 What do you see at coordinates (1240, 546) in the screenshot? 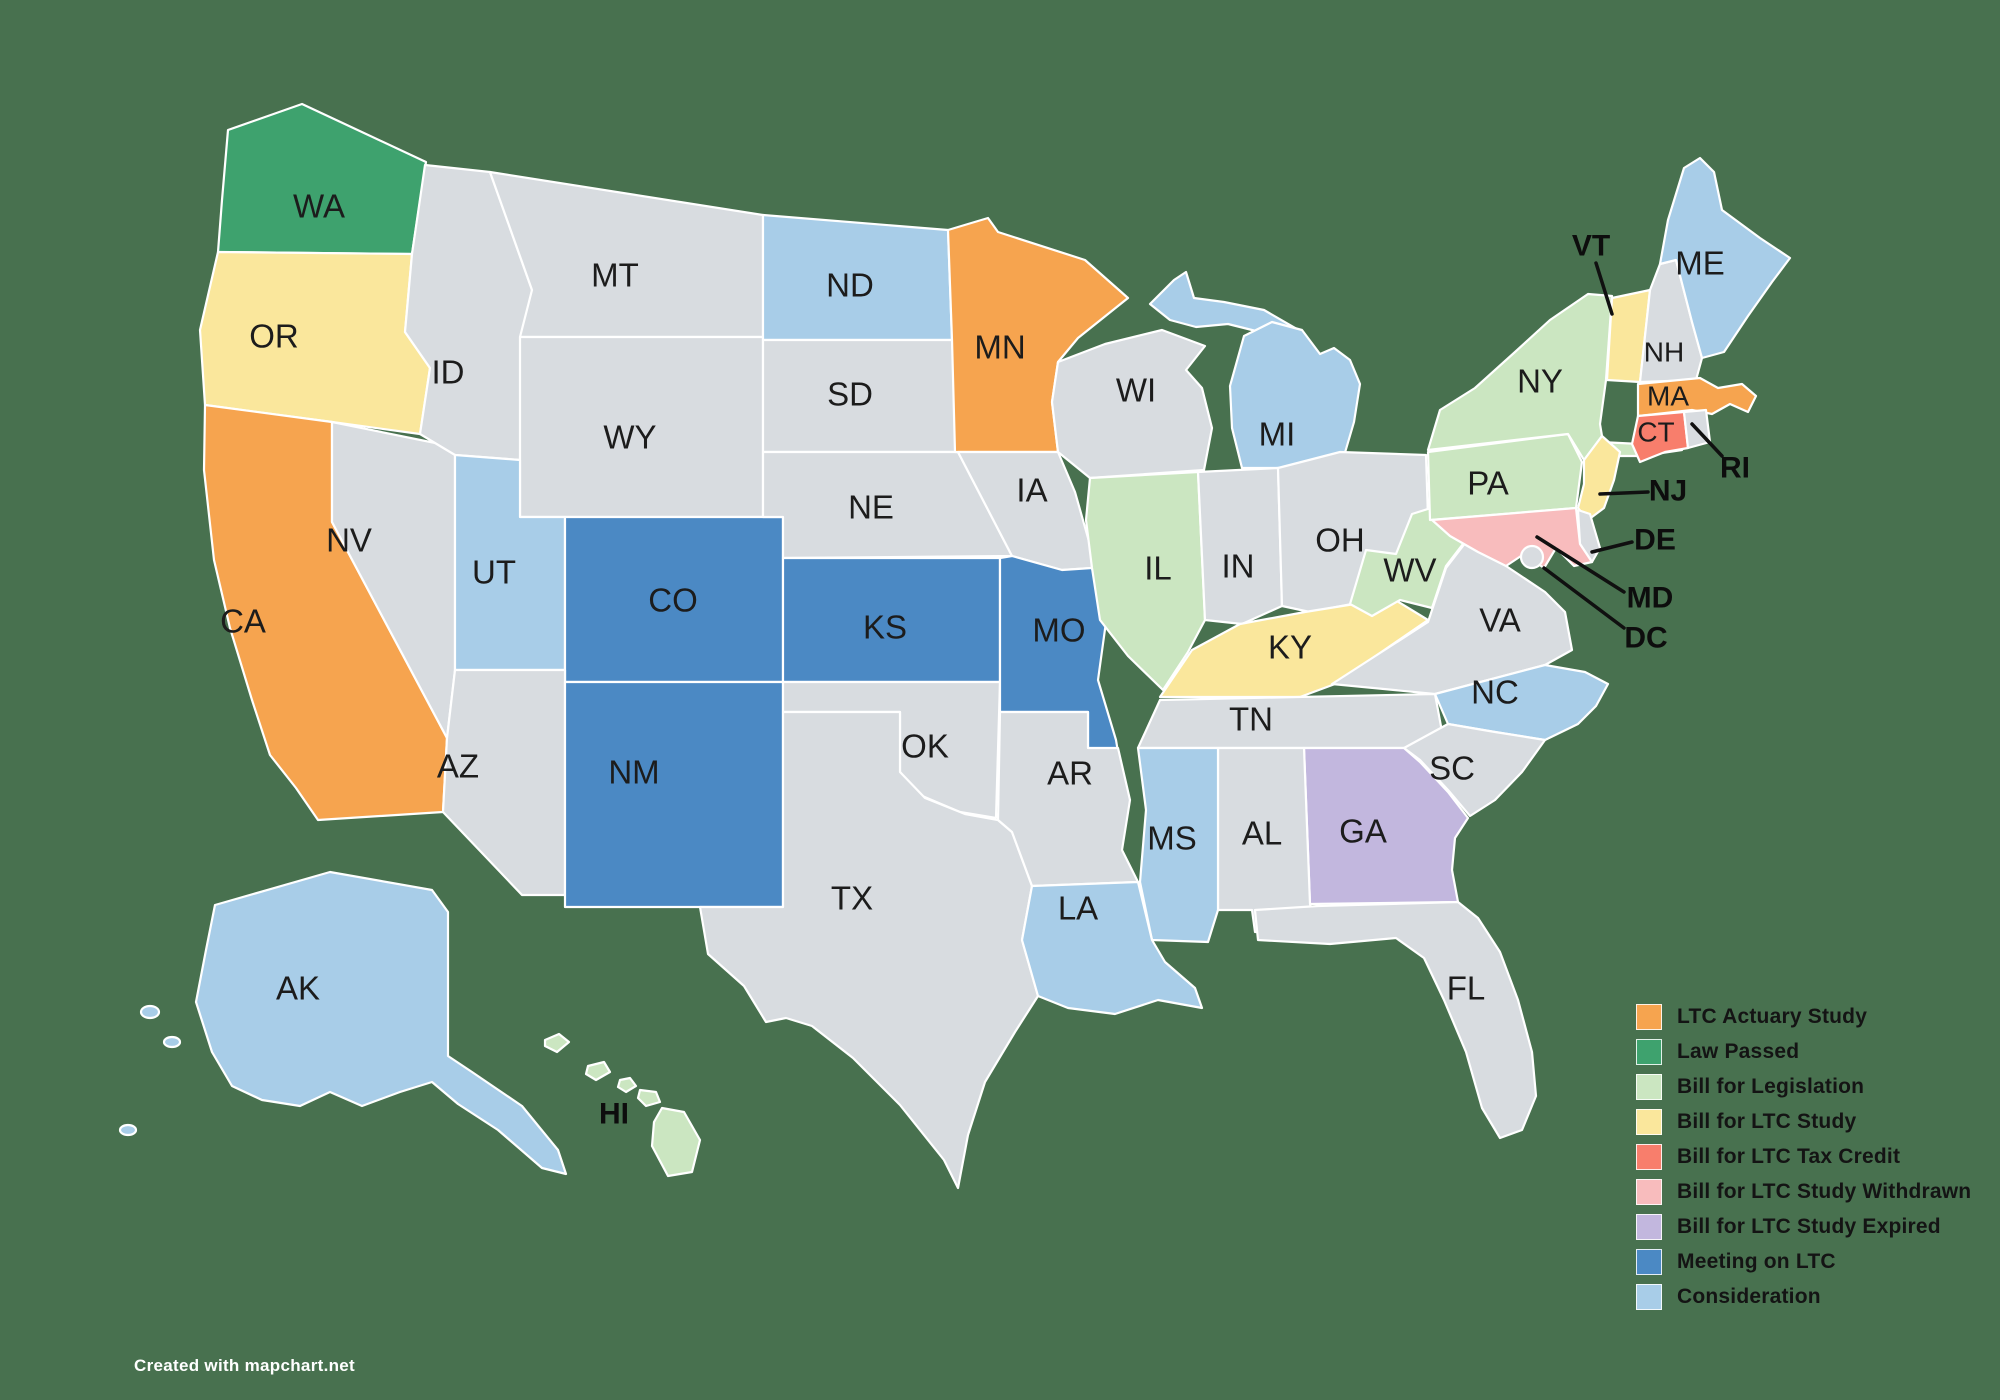
I see `state-in` at bounding box center [1240, 546].